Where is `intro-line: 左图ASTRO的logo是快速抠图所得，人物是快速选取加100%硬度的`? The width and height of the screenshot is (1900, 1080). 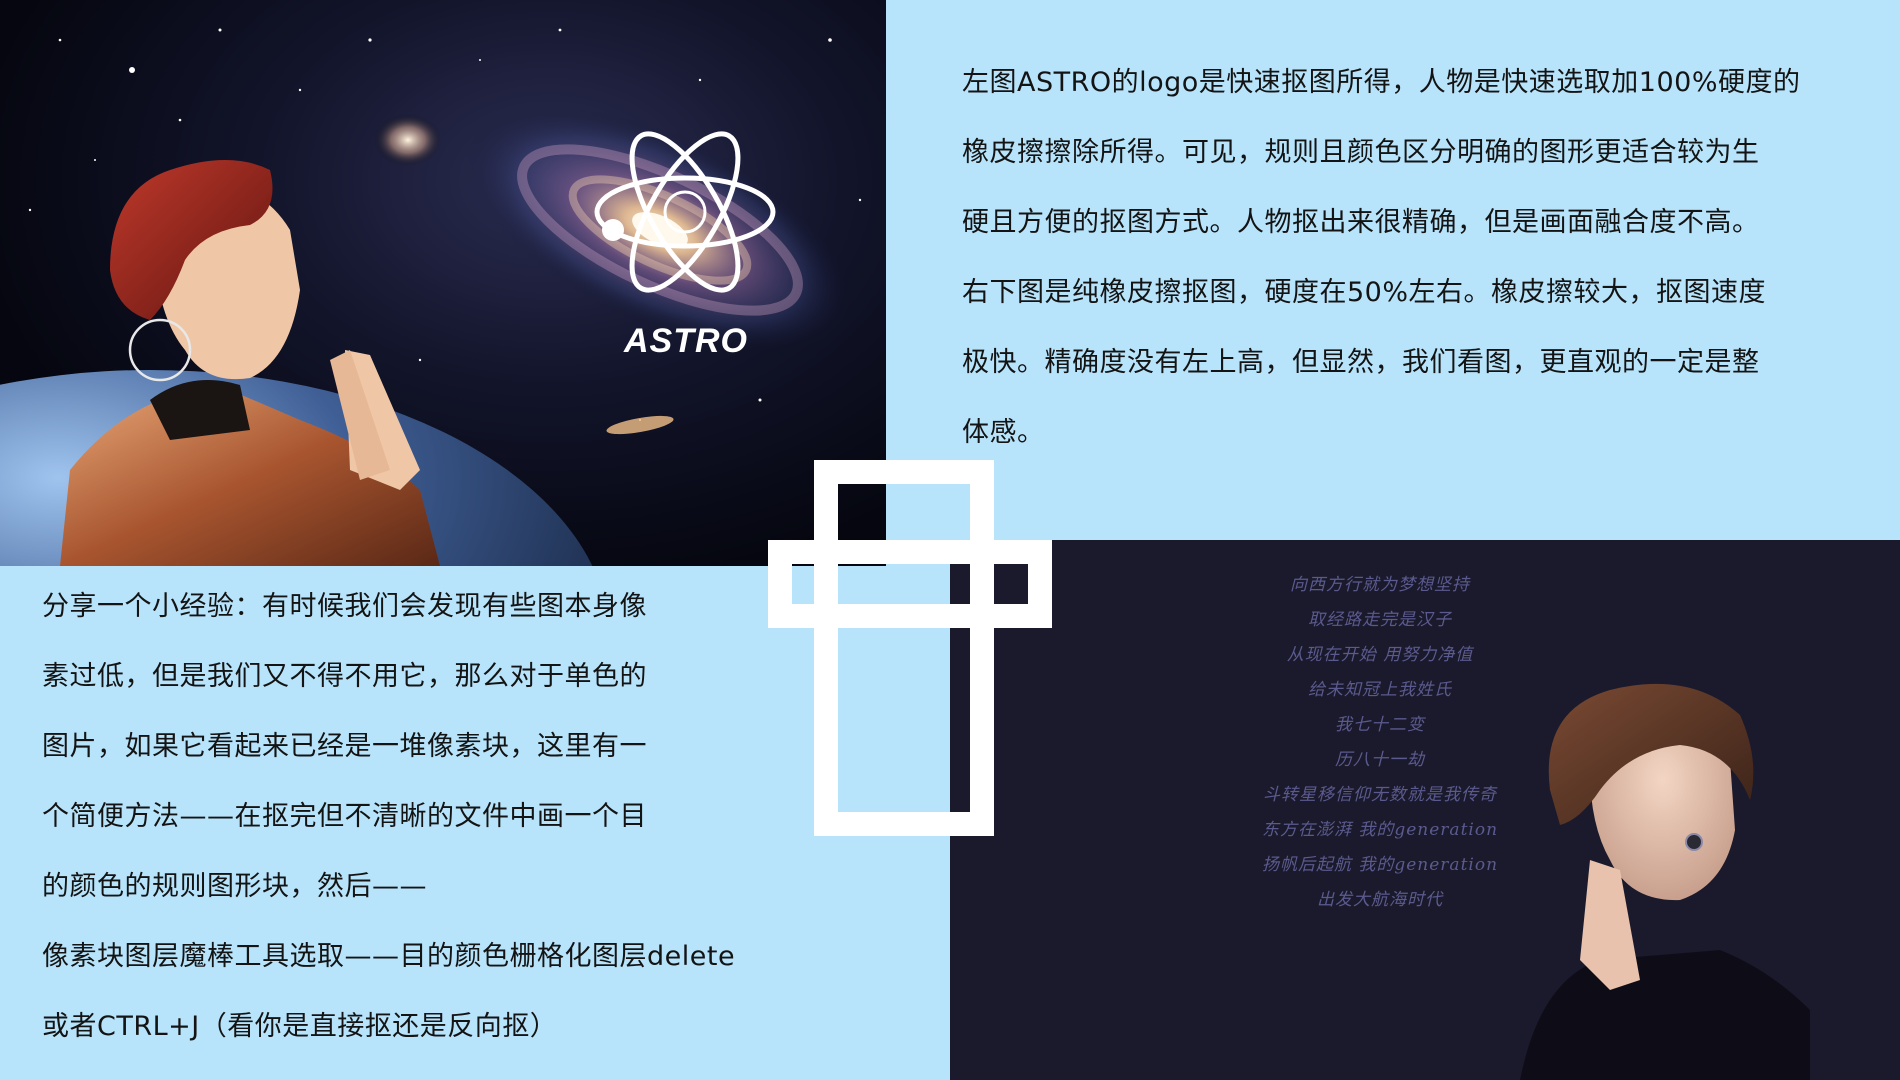
intro-line: 左图ASTRO的logo是快速抠图所得，人物是快速选取加100%硬度的 is located at coordinates (1381, 82).